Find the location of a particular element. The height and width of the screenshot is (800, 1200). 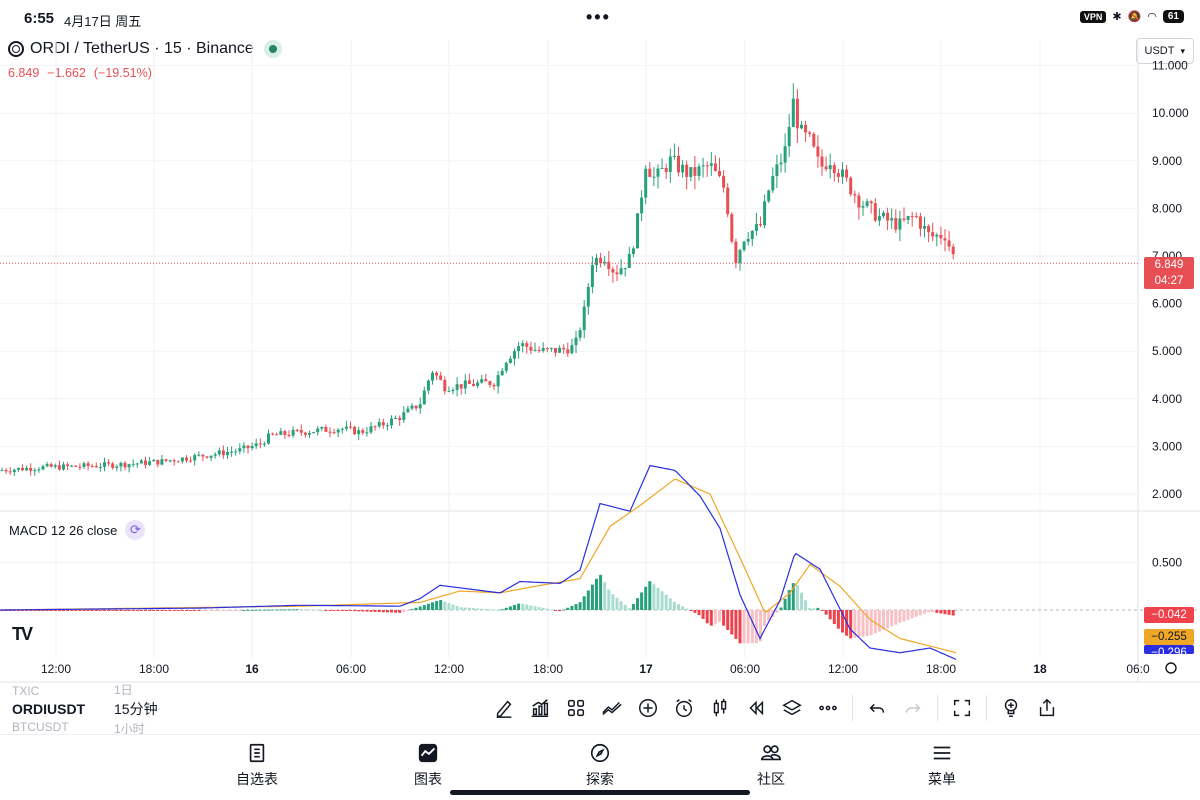

share-icon is located at coordinates (1047, 708).